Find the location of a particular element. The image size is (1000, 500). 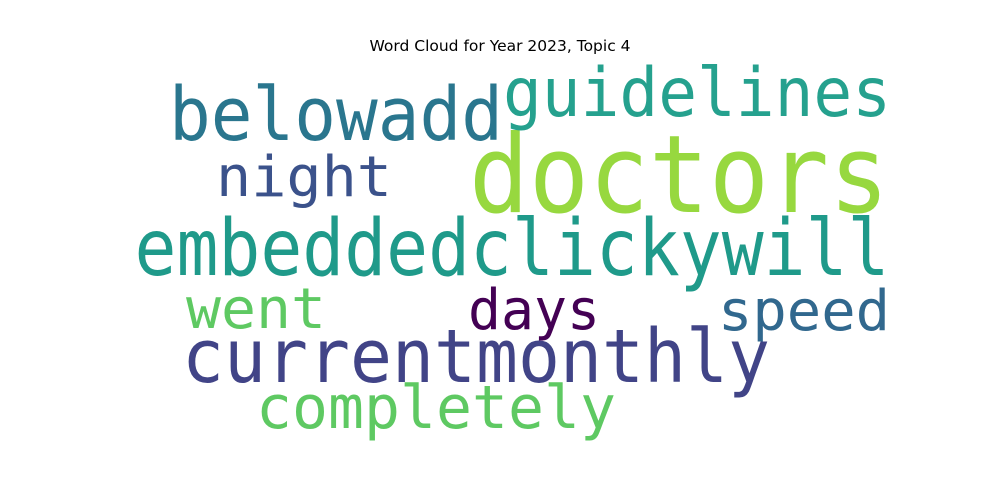

word-went: went is located at coordinates (256, 309).